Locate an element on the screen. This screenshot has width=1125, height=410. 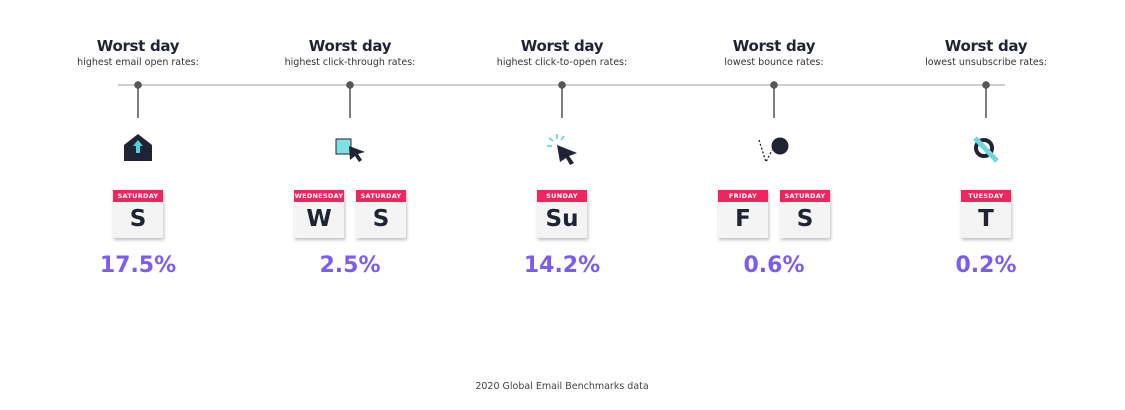
calendar-day: TUESDAY is located at coordinates (986, 196).